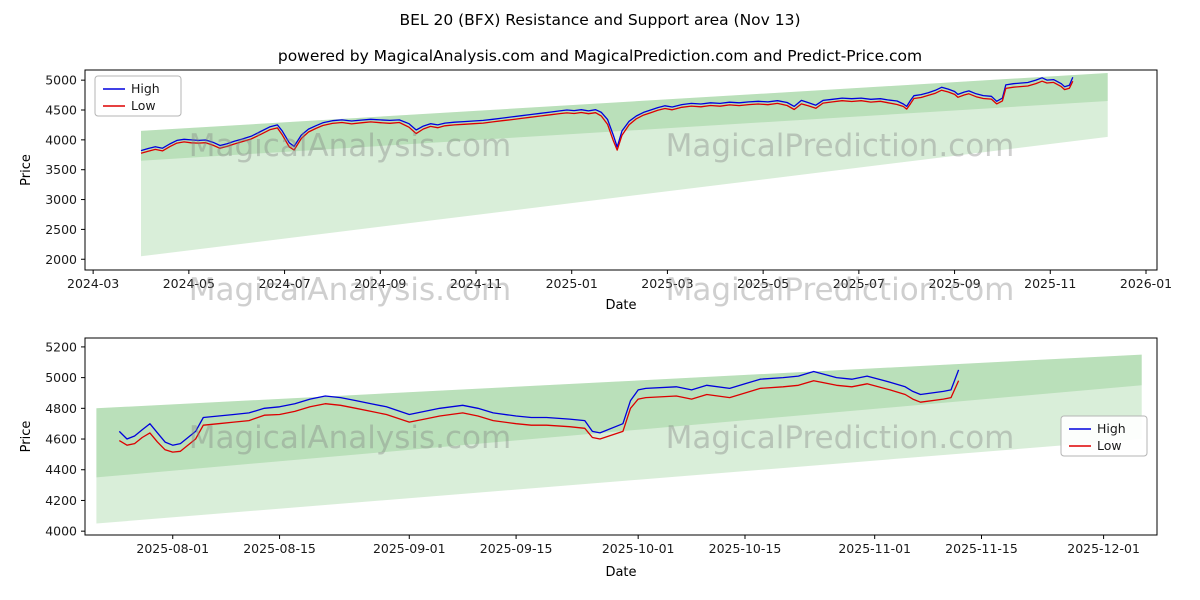 The width and height of the screenshot is (1200, 600). What do you see at coordinates (476, 283) in the screenshot?
I see `x-tick-label: 2024-11` at bounding box center [476, 283].